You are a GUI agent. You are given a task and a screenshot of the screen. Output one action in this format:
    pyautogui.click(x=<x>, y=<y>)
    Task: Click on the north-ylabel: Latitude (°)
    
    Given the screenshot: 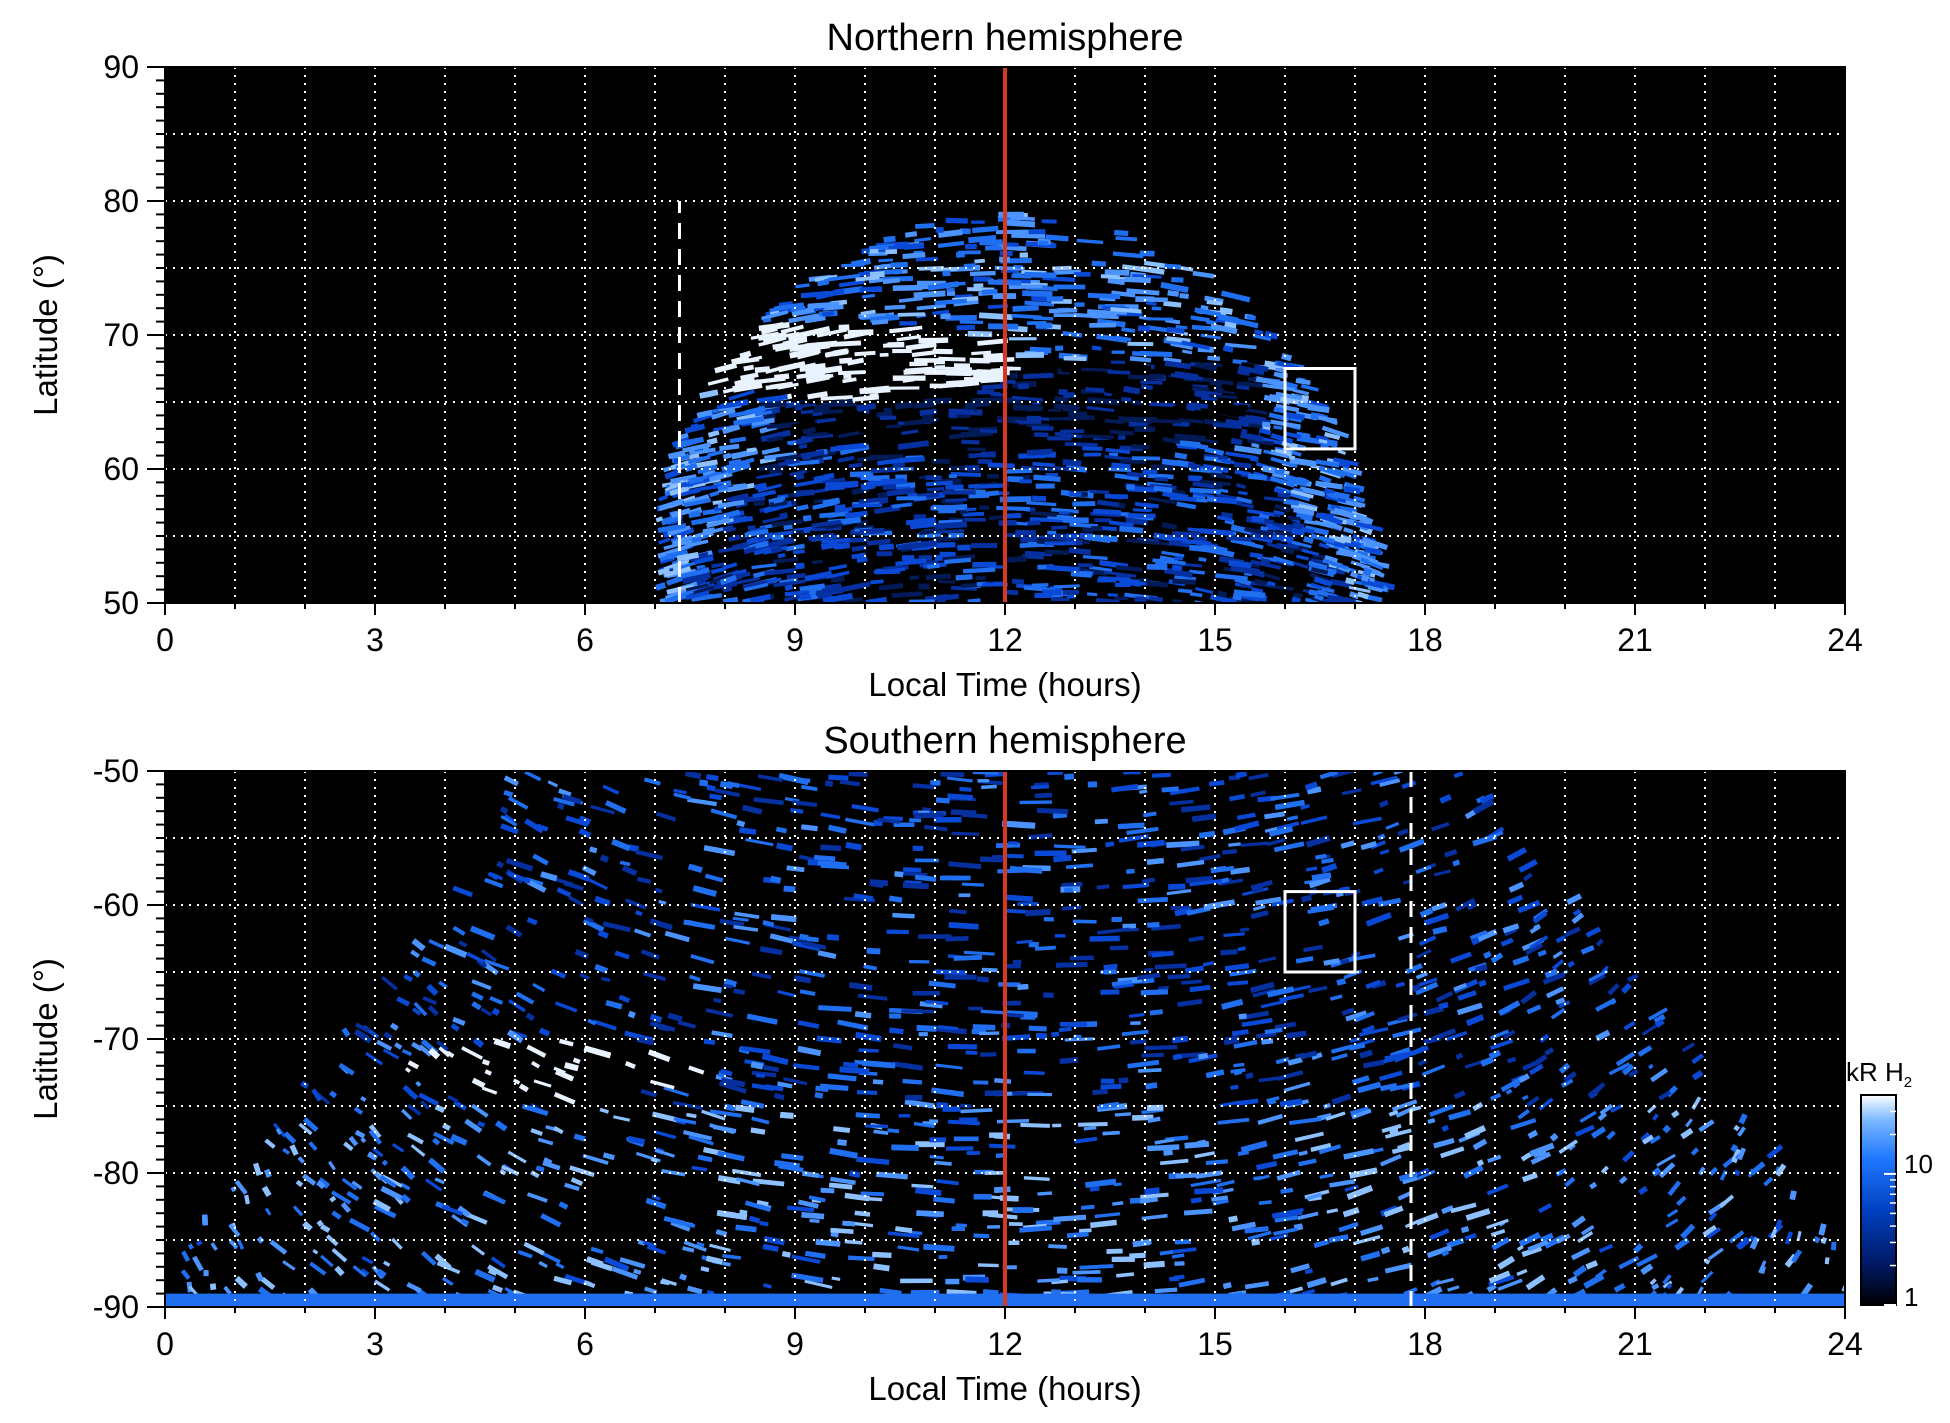 What is the action you would take?
    pyautogui.click(x=45, y=335)
    